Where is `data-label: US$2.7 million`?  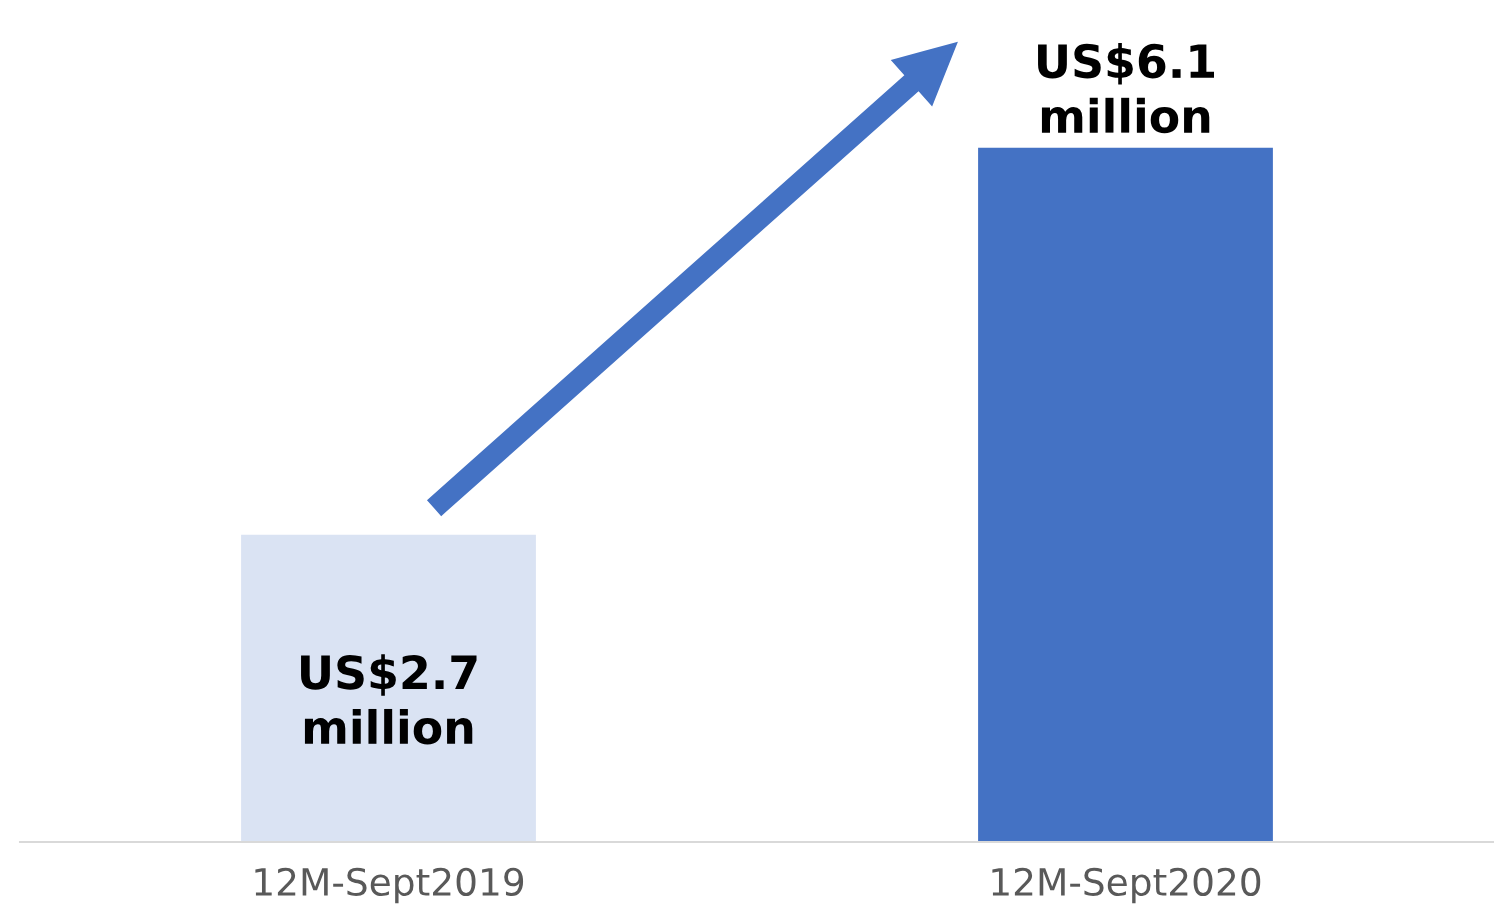
data-label: US$2.7 million is located at coordinates (389, 699).